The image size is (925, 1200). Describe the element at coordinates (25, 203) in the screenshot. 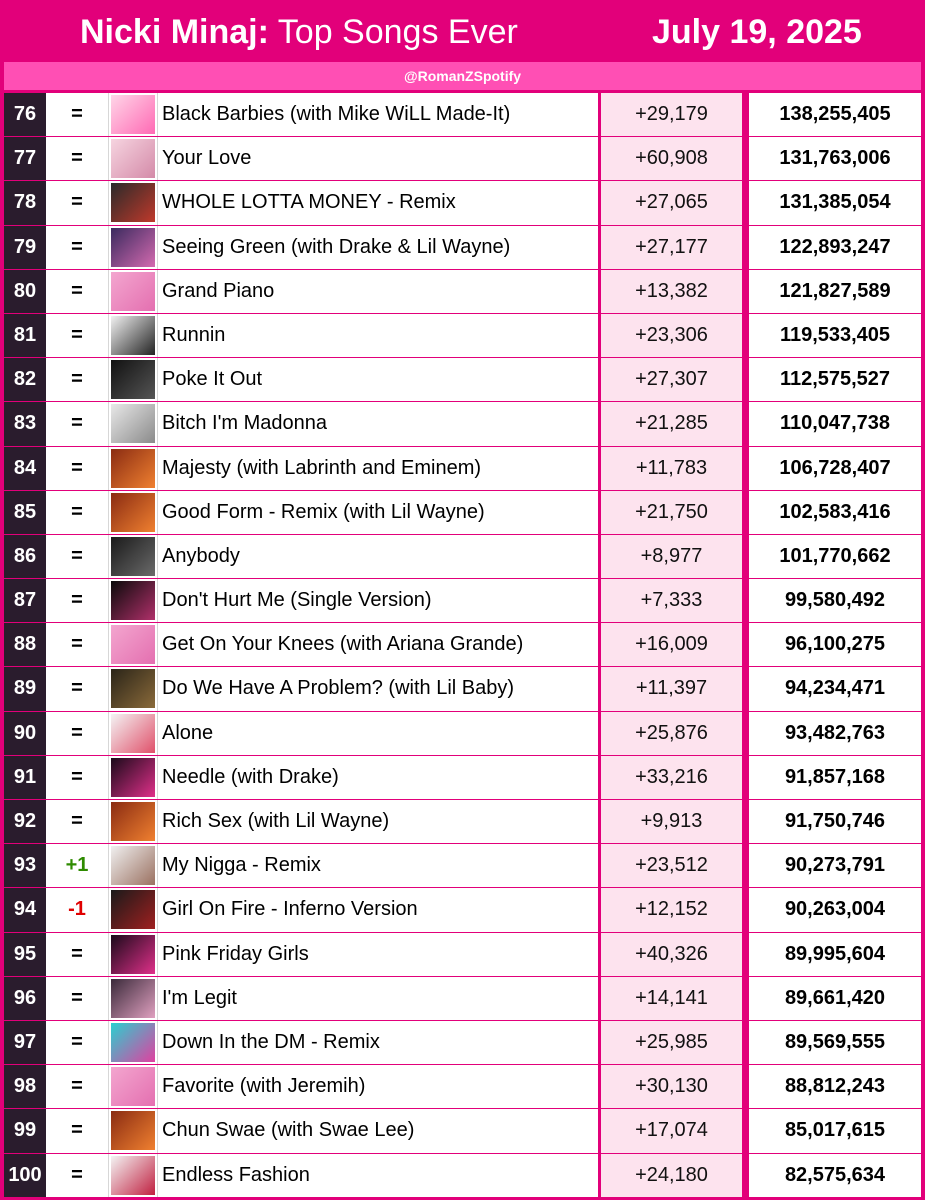

I see `rank-cell: 78` at that location.